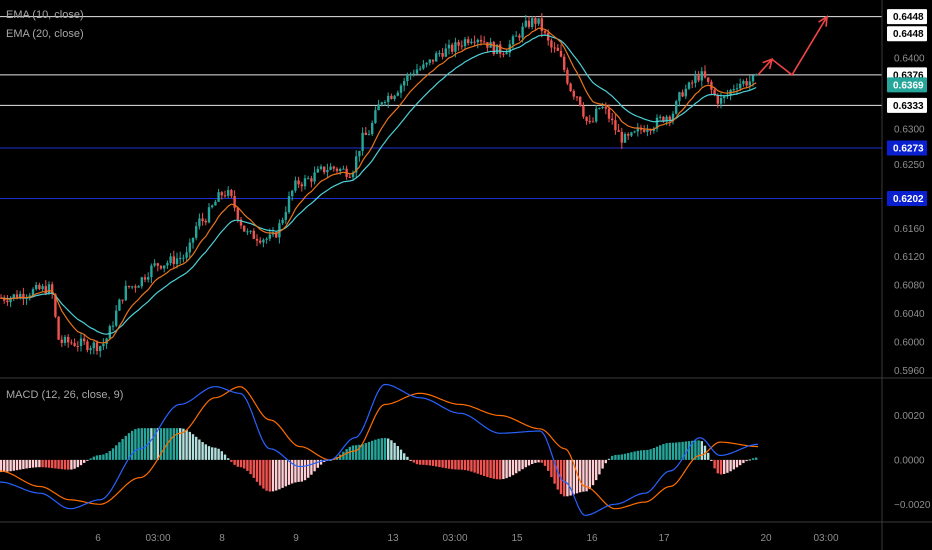 This screenshot has width=932, height=550. I want to click on price-tick-label: 0.6300, so click(909, 129).